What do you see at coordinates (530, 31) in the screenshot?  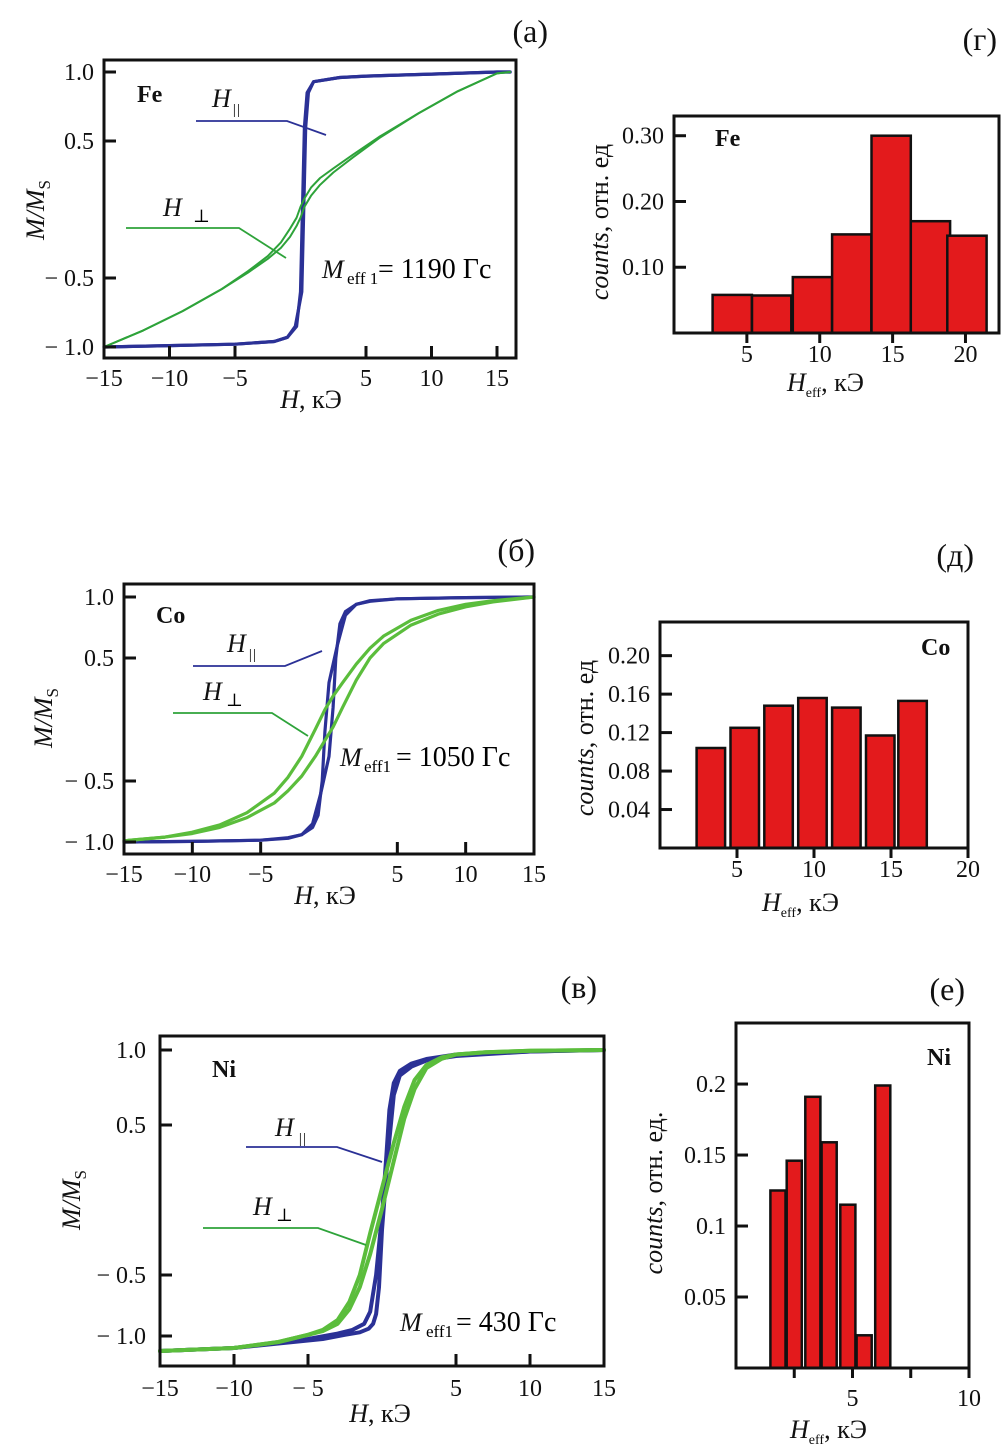 I see `panel-label-a: (a)` at bounding box center [530, 31].